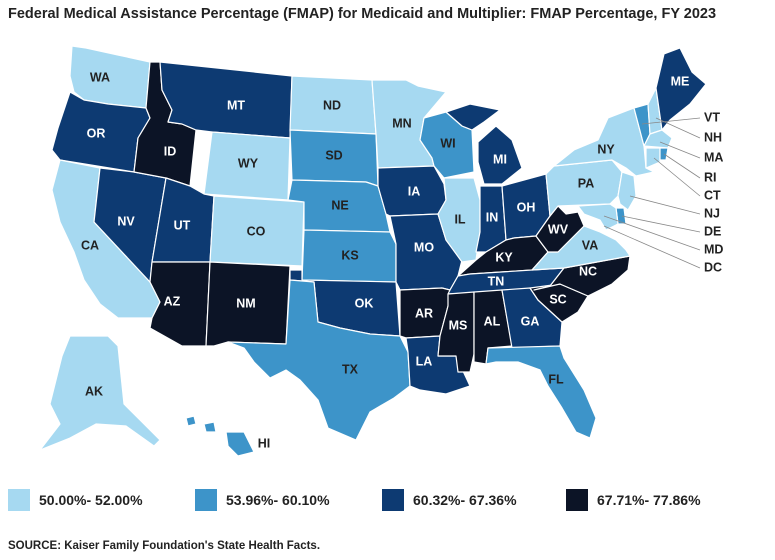 This screenshot has height=560, width=775. Describe the element at coordinates (710, 177) in the screenshot. I see `label-RI: RI` at that location.